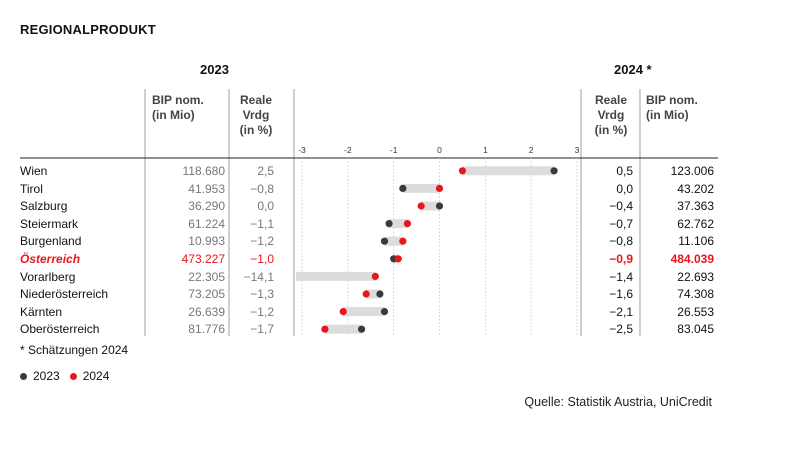  I want to click on bip-2023-cell: 118.680, so click(204, 171).